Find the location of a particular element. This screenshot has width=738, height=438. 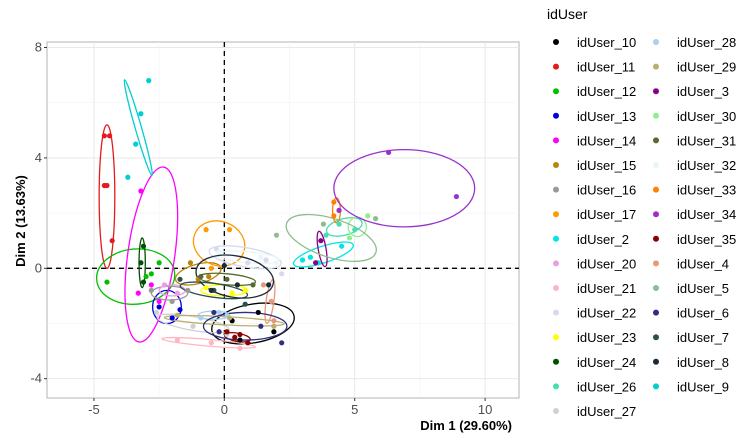

y-tick-label: 0 is located at coordinates (38, 267).